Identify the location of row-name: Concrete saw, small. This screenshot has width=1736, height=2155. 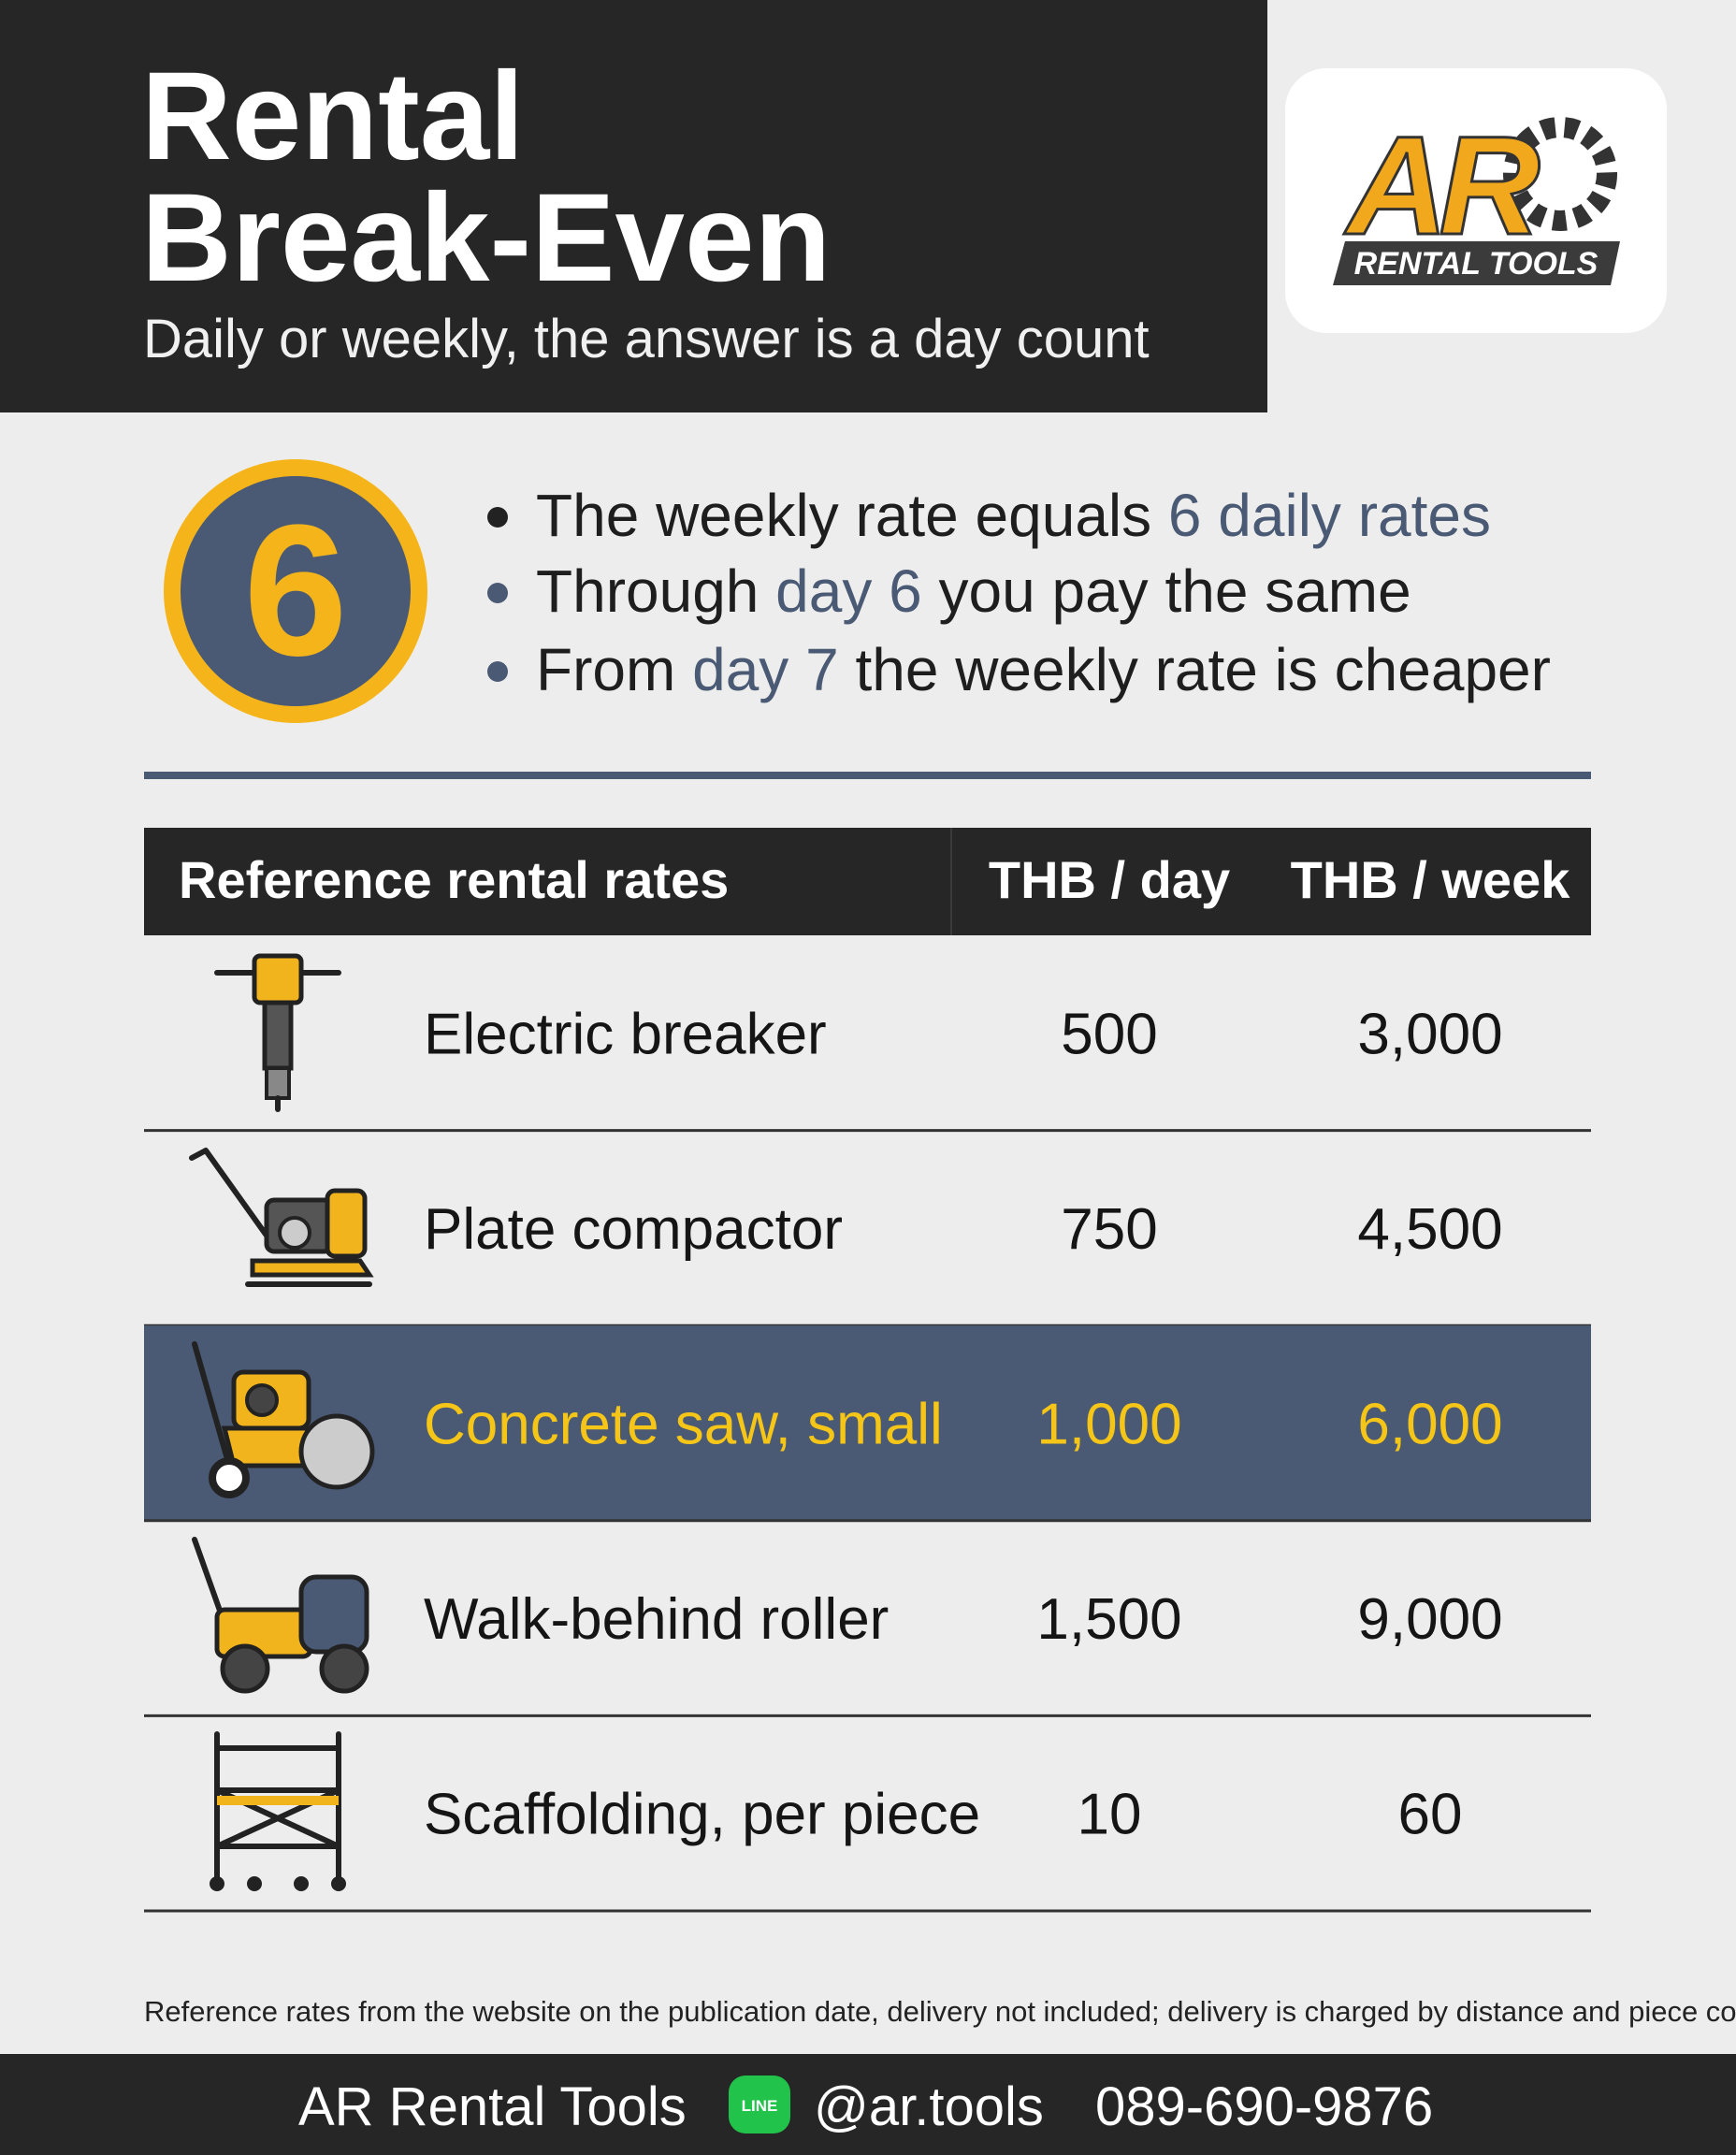
(683, 1425).